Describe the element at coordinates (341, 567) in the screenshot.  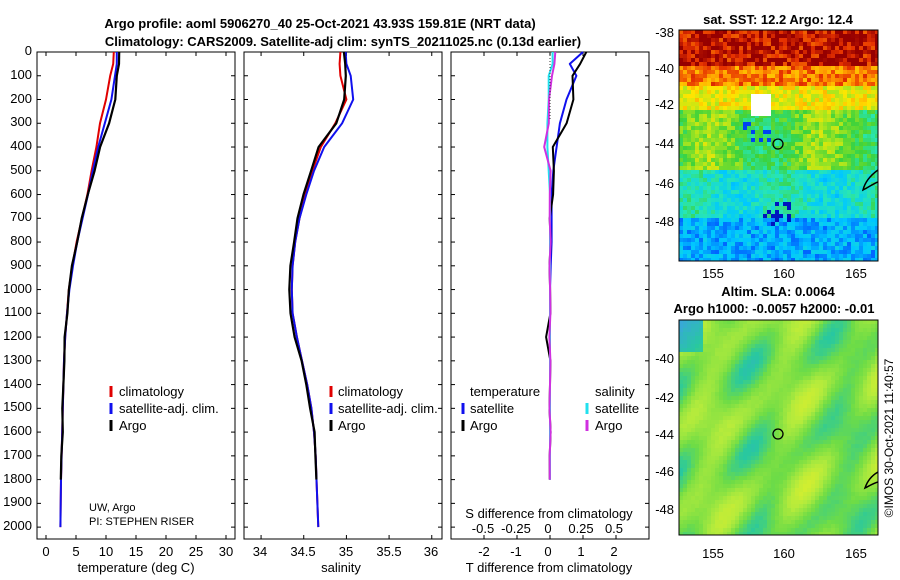
I see `salinity-x-label: salinity` at that location.